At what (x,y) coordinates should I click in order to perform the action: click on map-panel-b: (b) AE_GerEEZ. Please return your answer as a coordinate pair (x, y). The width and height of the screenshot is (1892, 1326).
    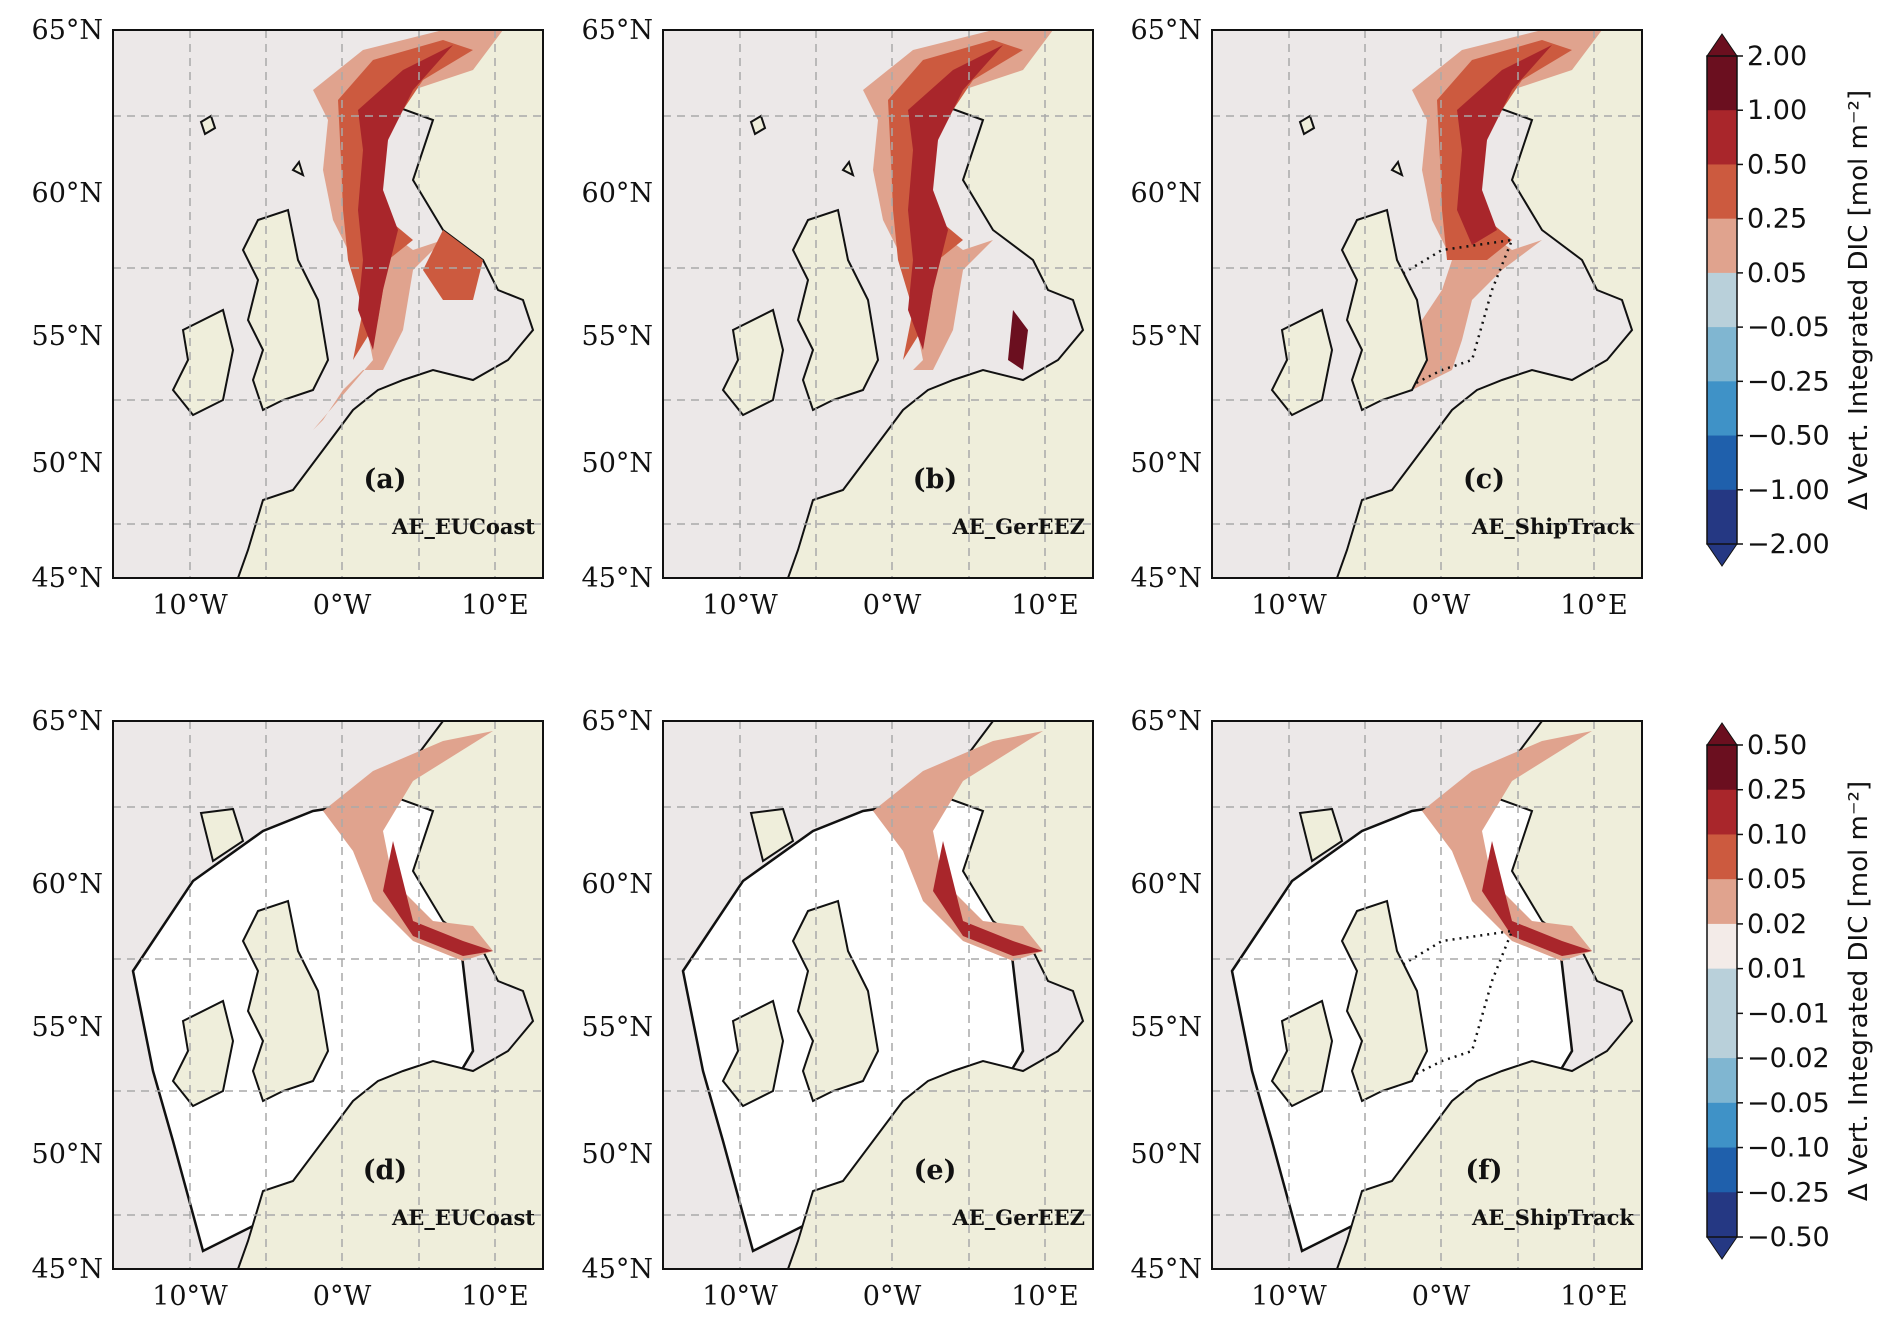
    Looking at the image, I should click on (878, 304).